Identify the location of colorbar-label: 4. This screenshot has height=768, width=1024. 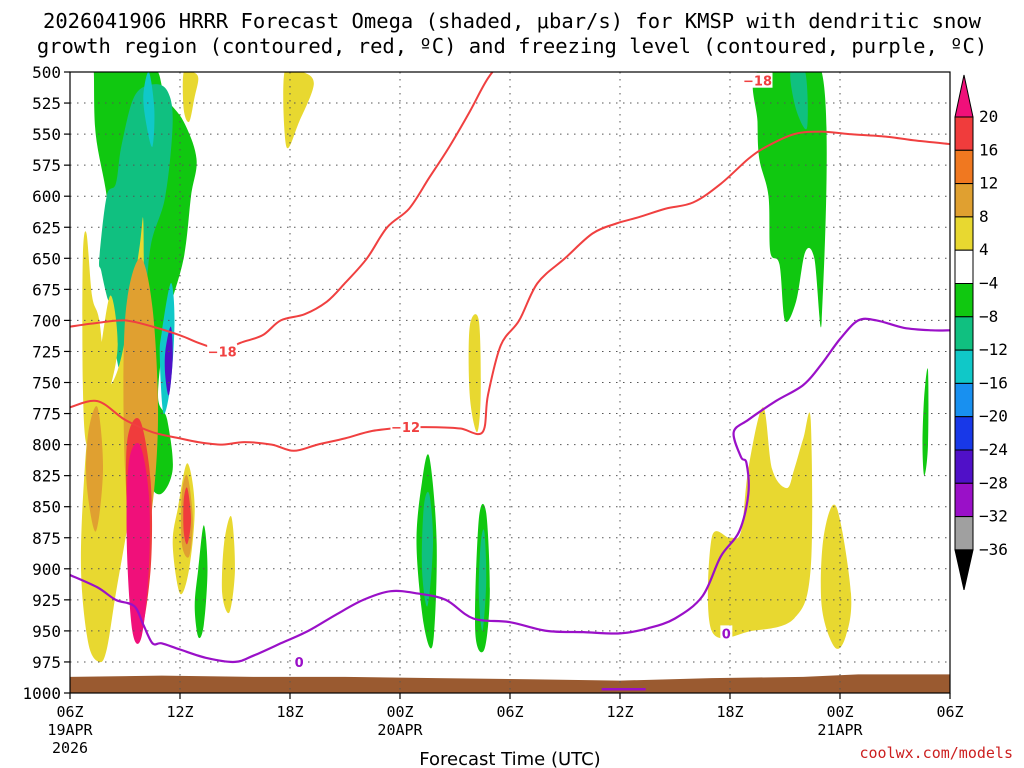
(984, 249).